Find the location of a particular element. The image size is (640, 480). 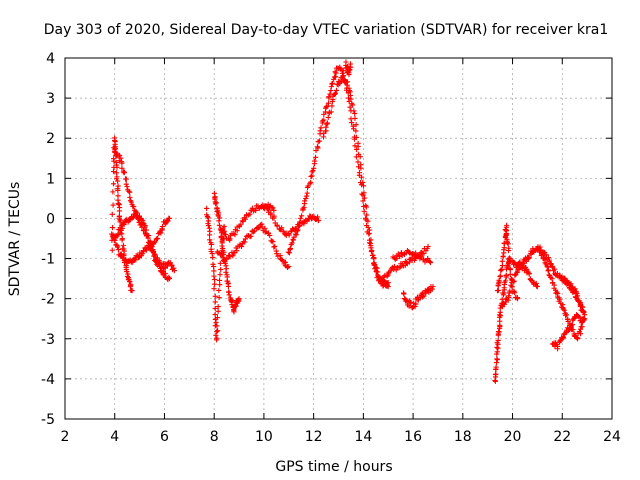

x-tick-label: 4 is located at coordinates (114, 437).